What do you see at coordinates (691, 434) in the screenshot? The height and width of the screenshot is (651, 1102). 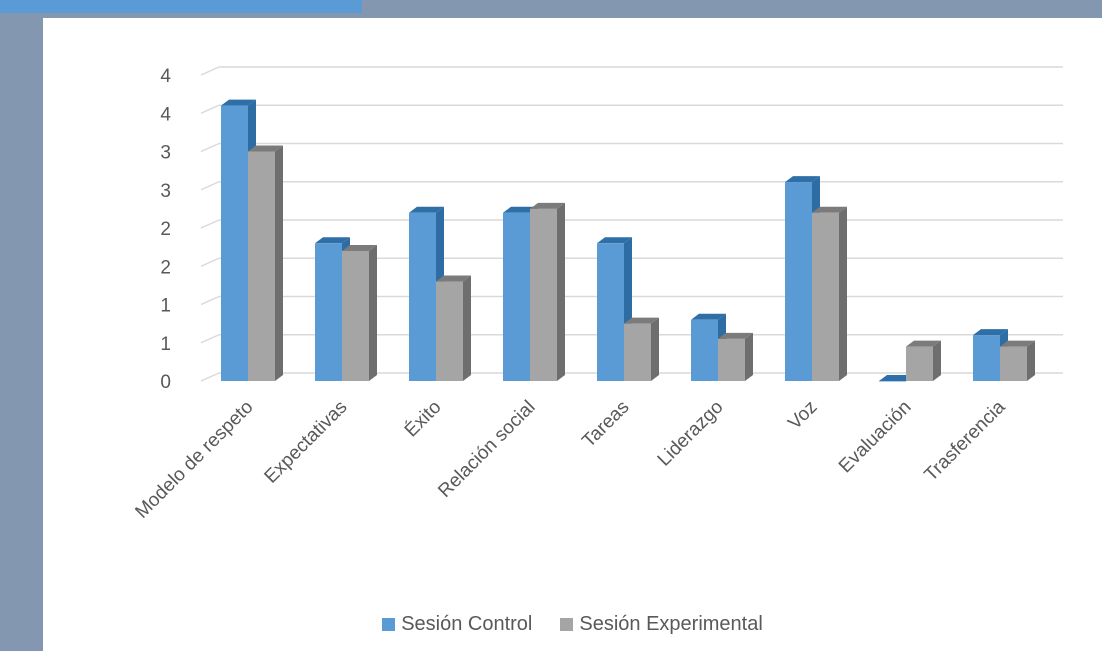 I see `category-label: Liderazgo` at bounding box center [691, 434].